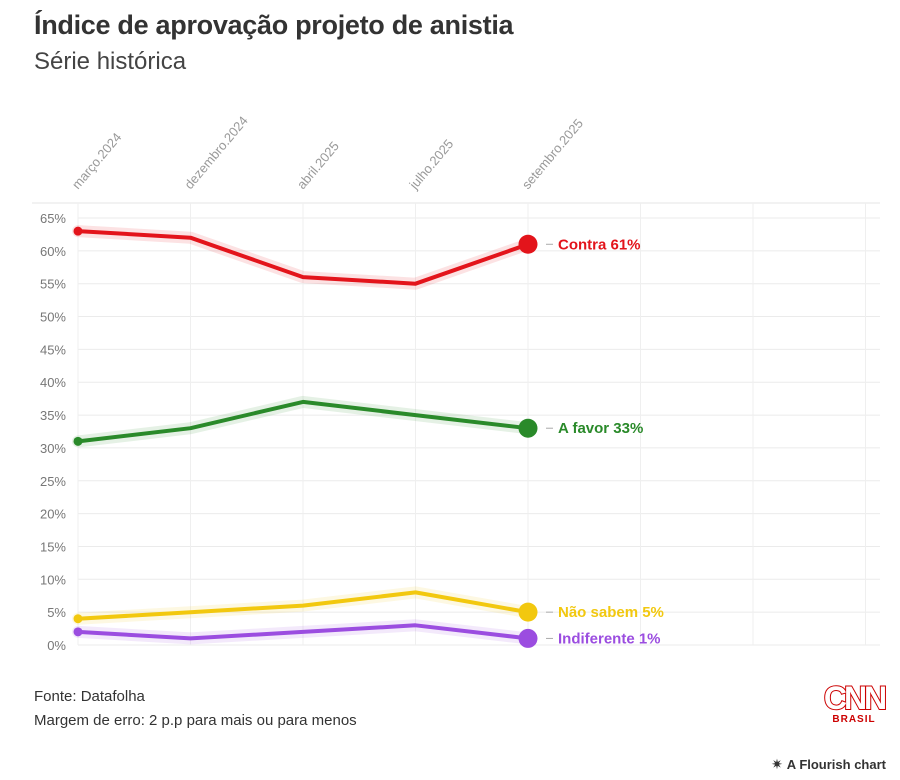  What do you see at coordinates (777, 764) in the screenshot?
I see `flourish-star-icon: ✷` at bounding box center [777, 764].